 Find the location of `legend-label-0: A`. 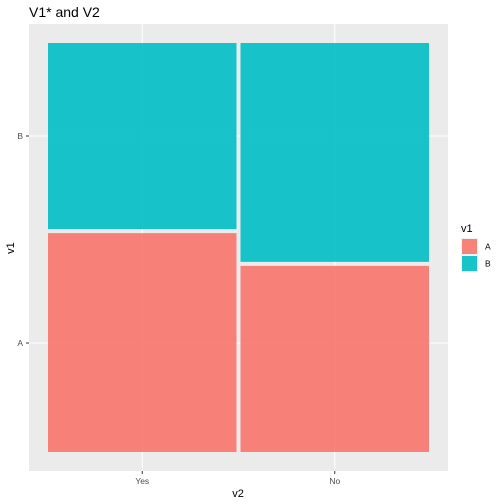

legend-label-0: A is located at coordinates (488, 247).